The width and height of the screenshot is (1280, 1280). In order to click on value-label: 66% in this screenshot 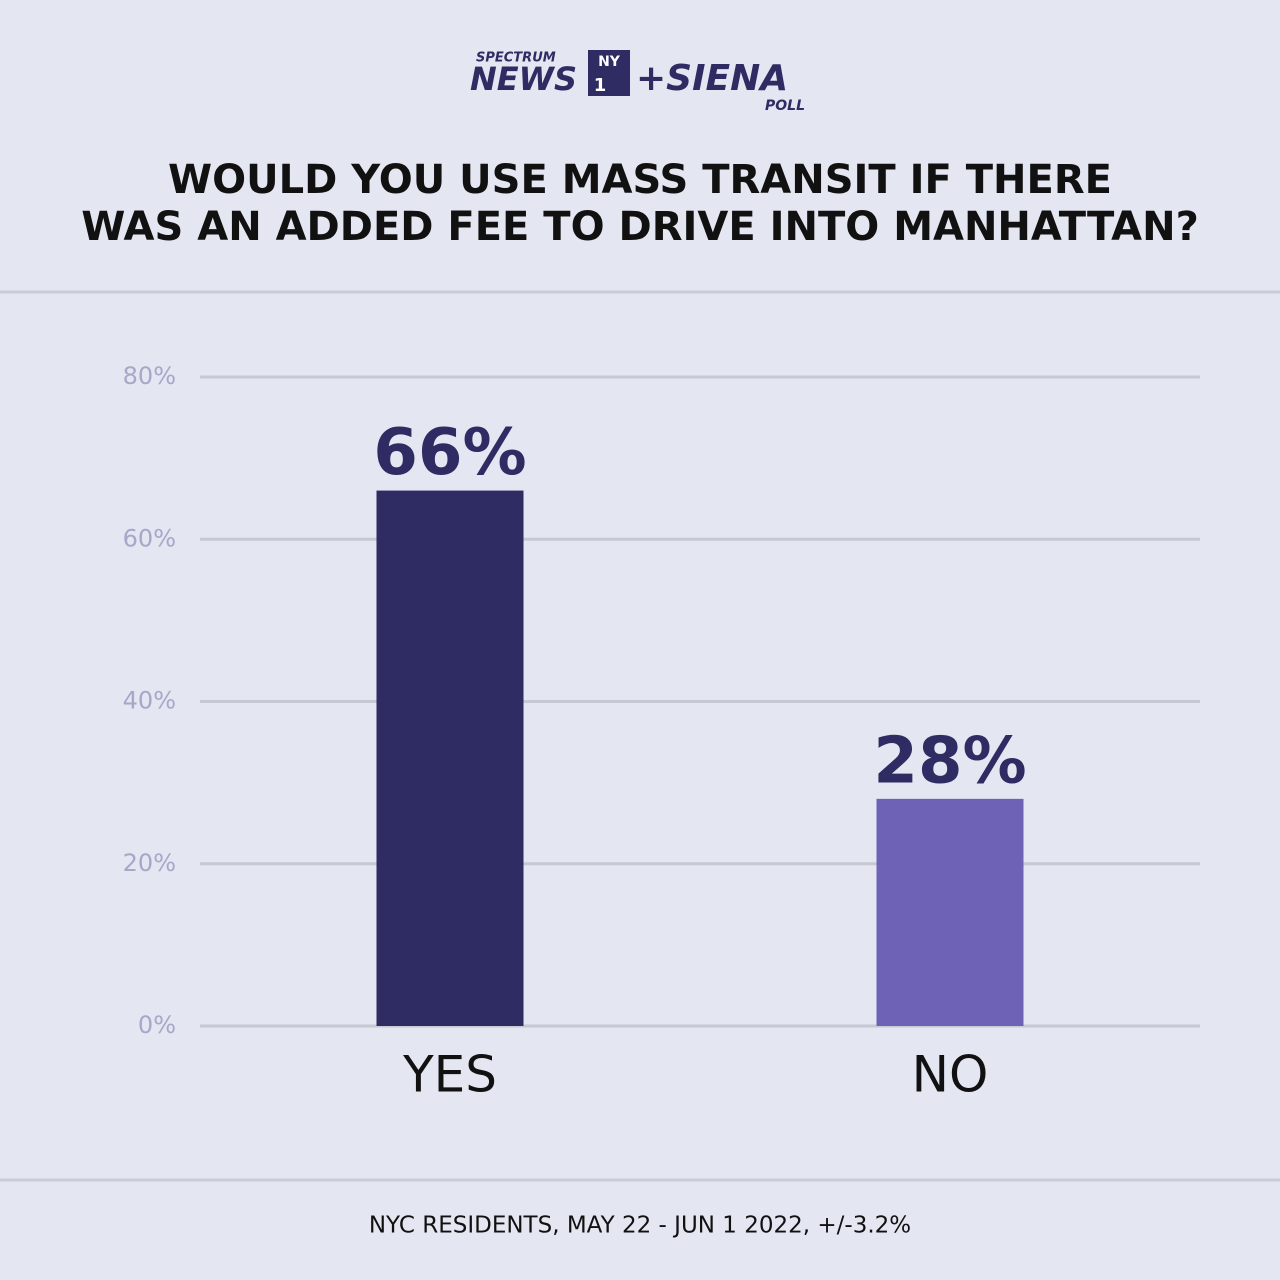, I will do `click(449, 453)`.